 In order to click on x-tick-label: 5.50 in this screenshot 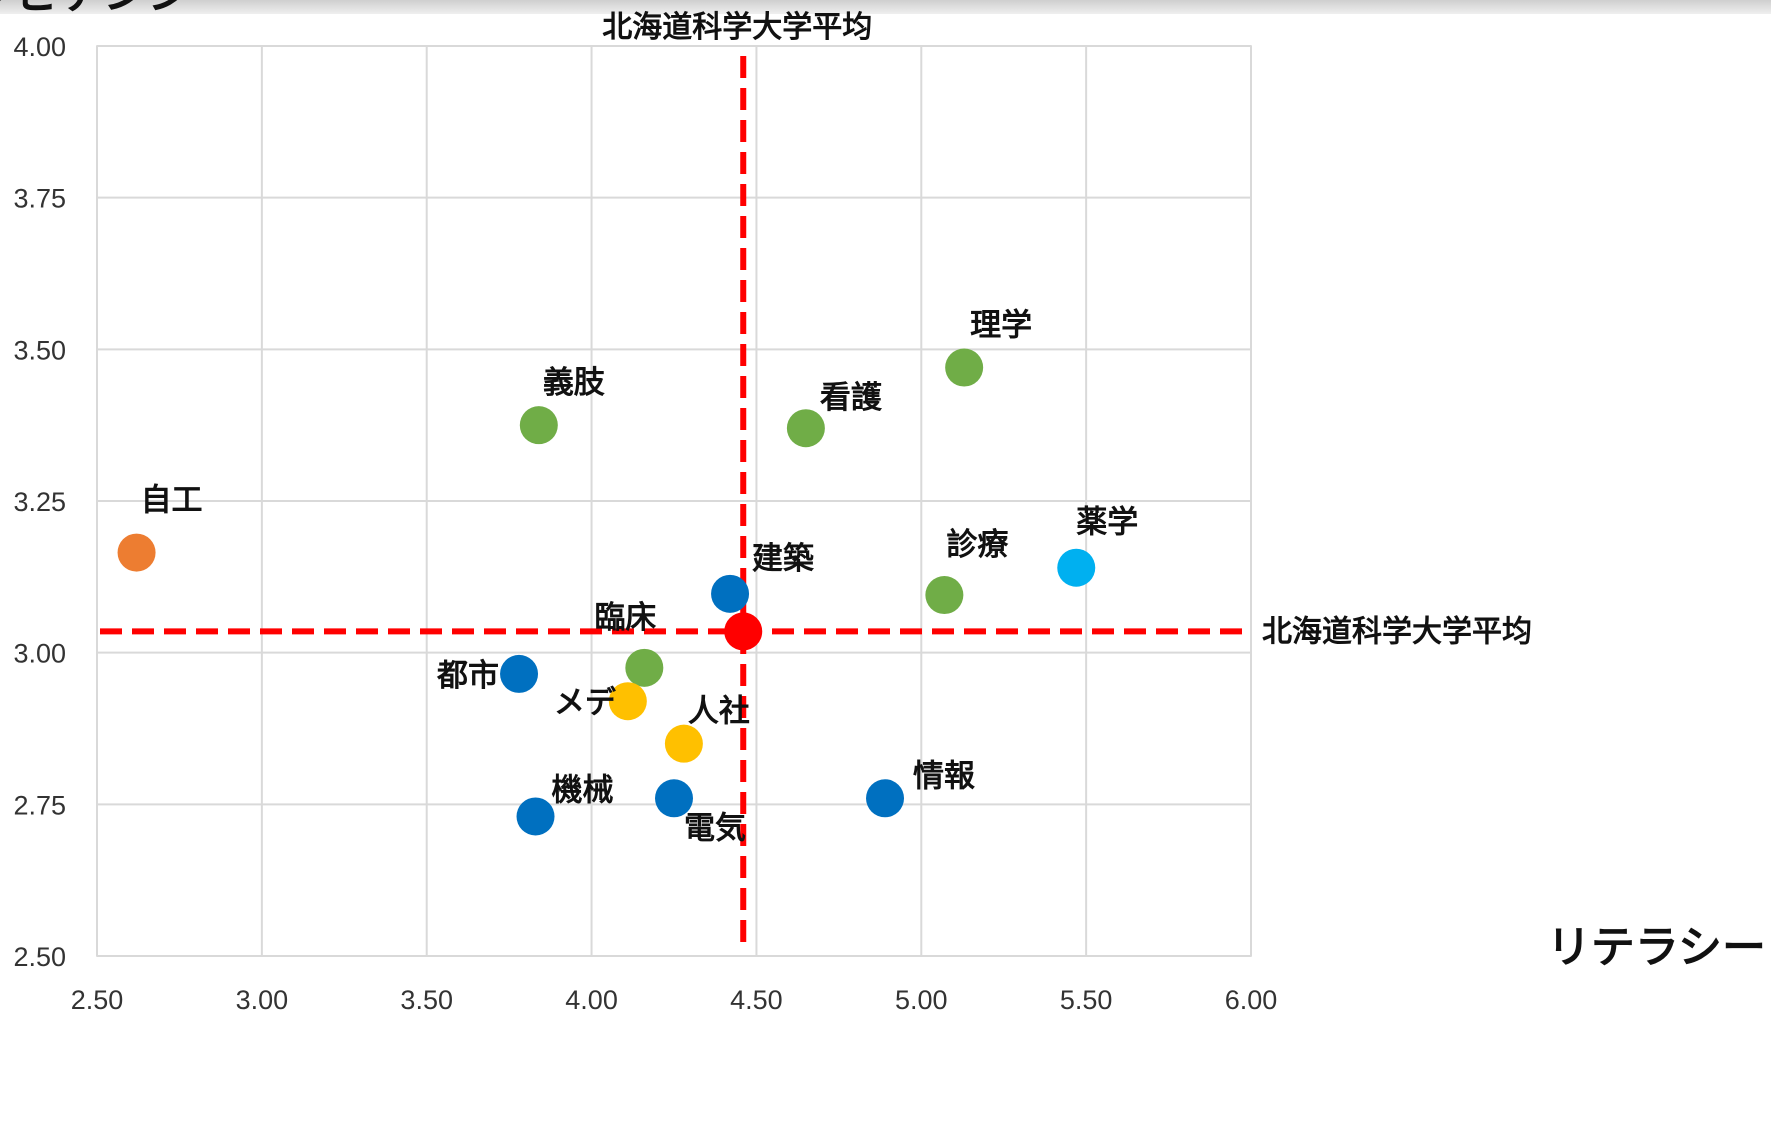, I will do `click(1086, 1000)`.